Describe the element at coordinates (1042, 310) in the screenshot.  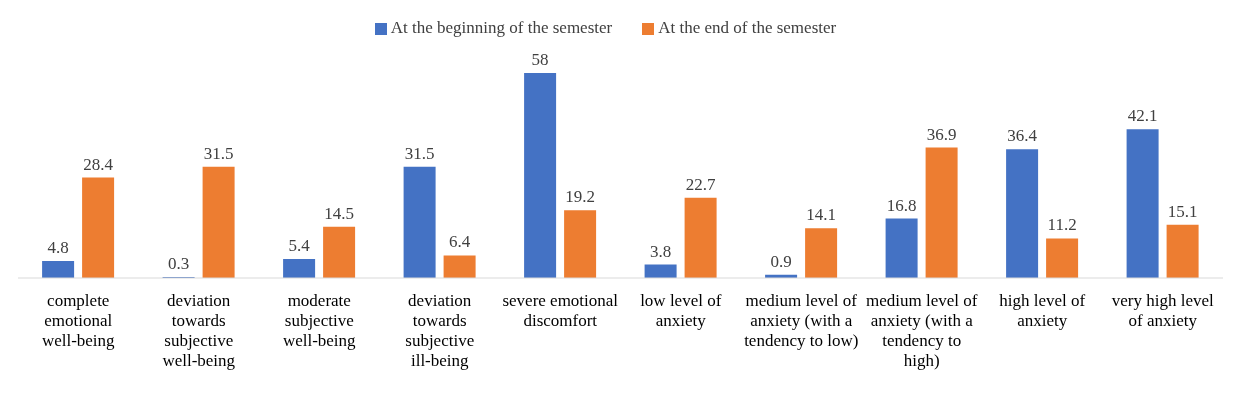
I see `x-tick-label: high level of anxiety` at that location.